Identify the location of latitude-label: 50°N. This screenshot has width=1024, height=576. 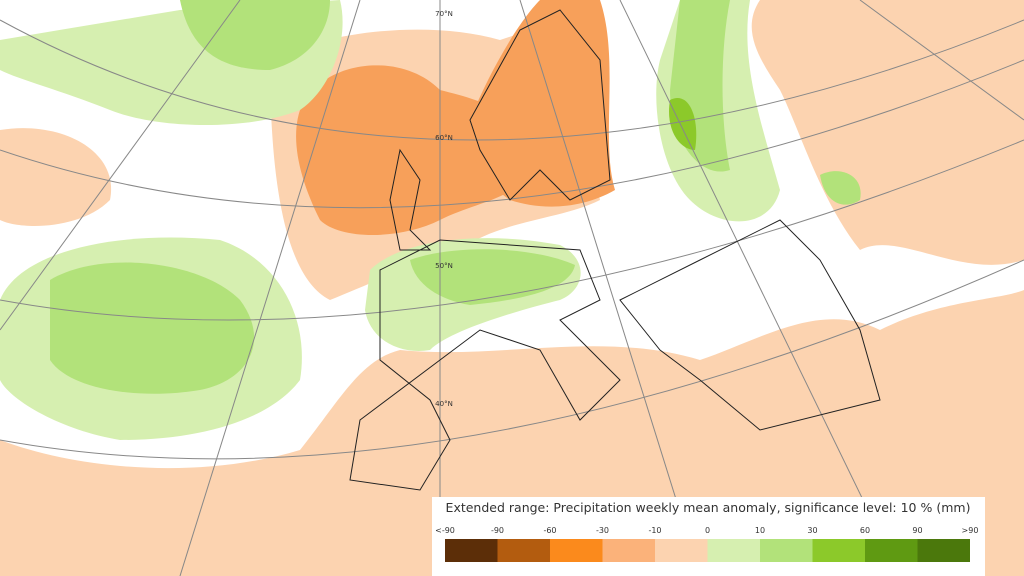
(444, 266).